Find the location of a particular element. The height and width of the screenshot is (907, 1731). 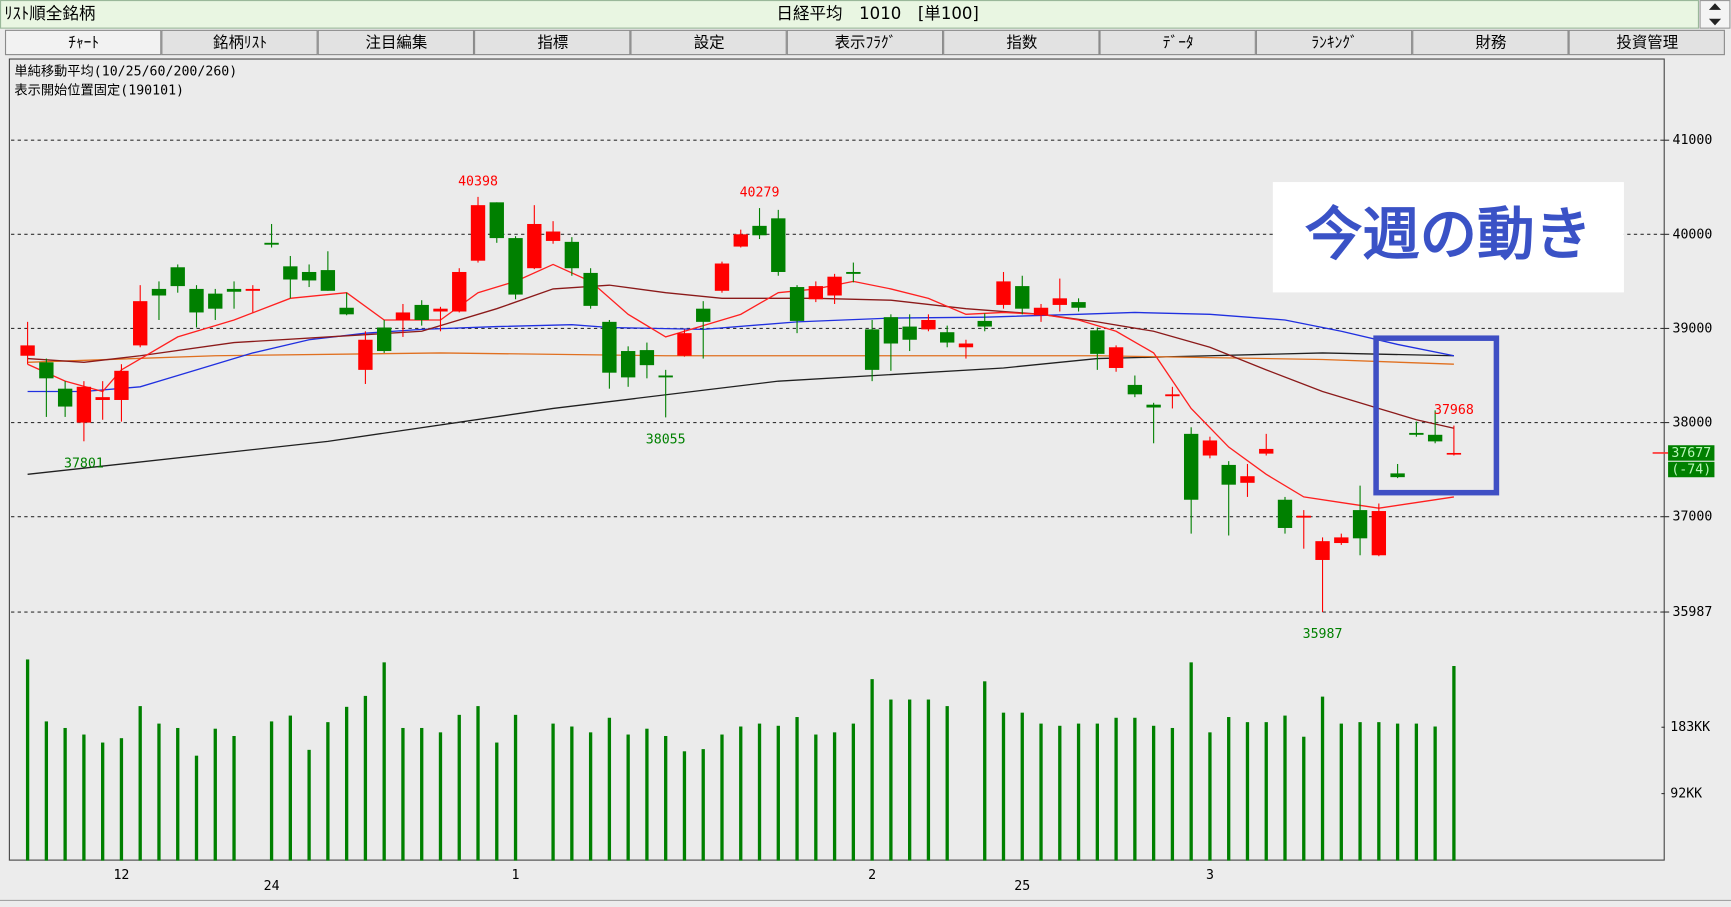

x-tick-label: 3 is located at coordinates (1210, 875).